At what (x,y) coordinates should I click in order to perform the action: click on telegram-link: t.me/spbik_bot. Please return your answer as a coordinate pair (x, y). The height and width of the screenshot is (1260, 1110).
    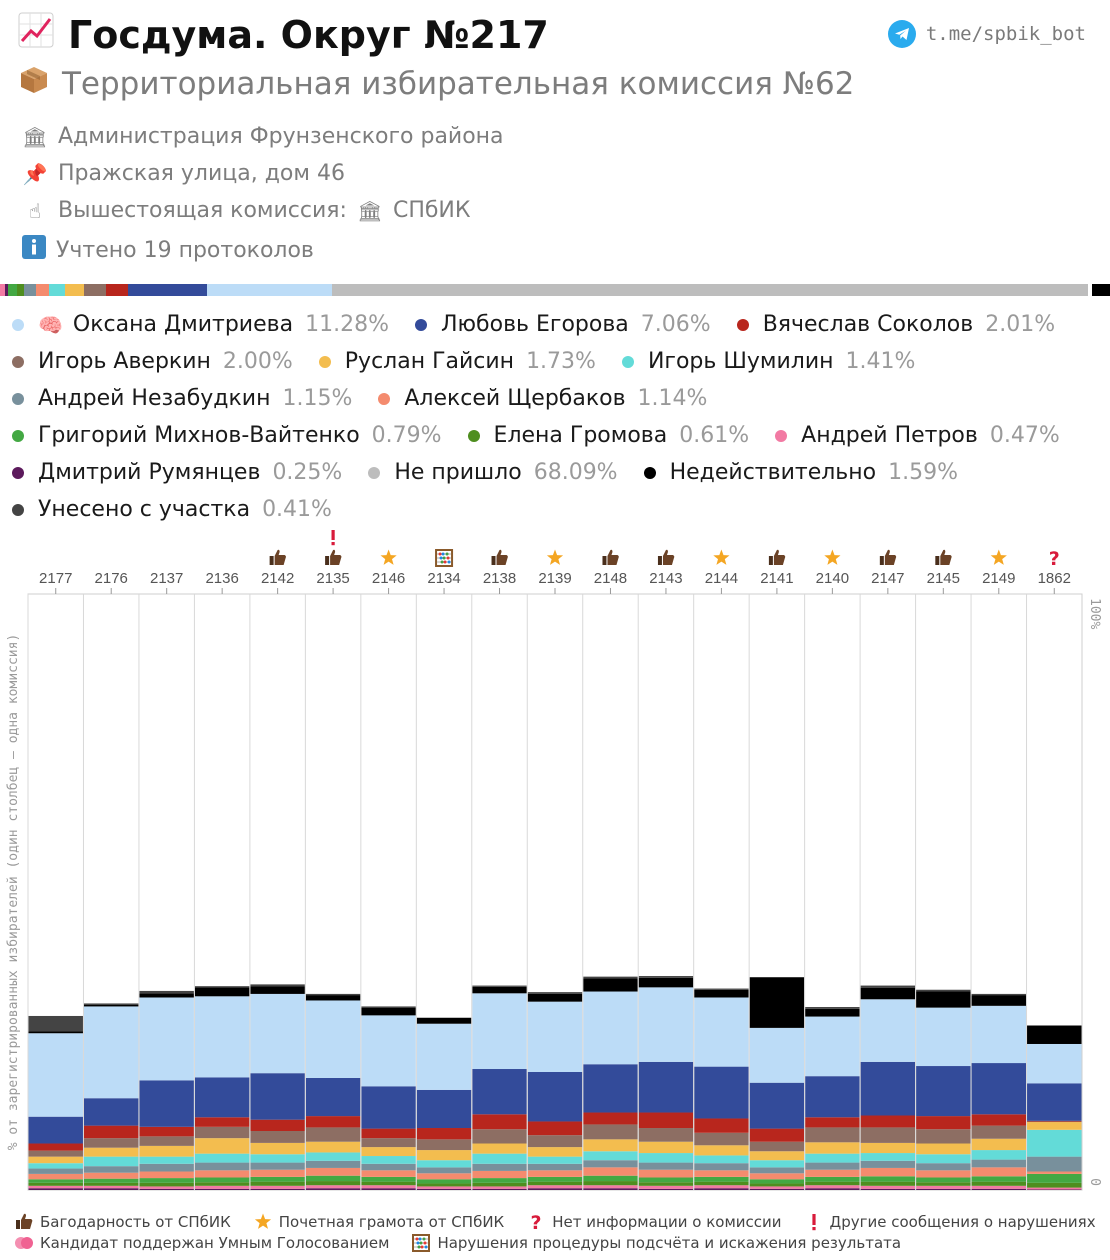
    Looking at the image, I should click on (986, 34).